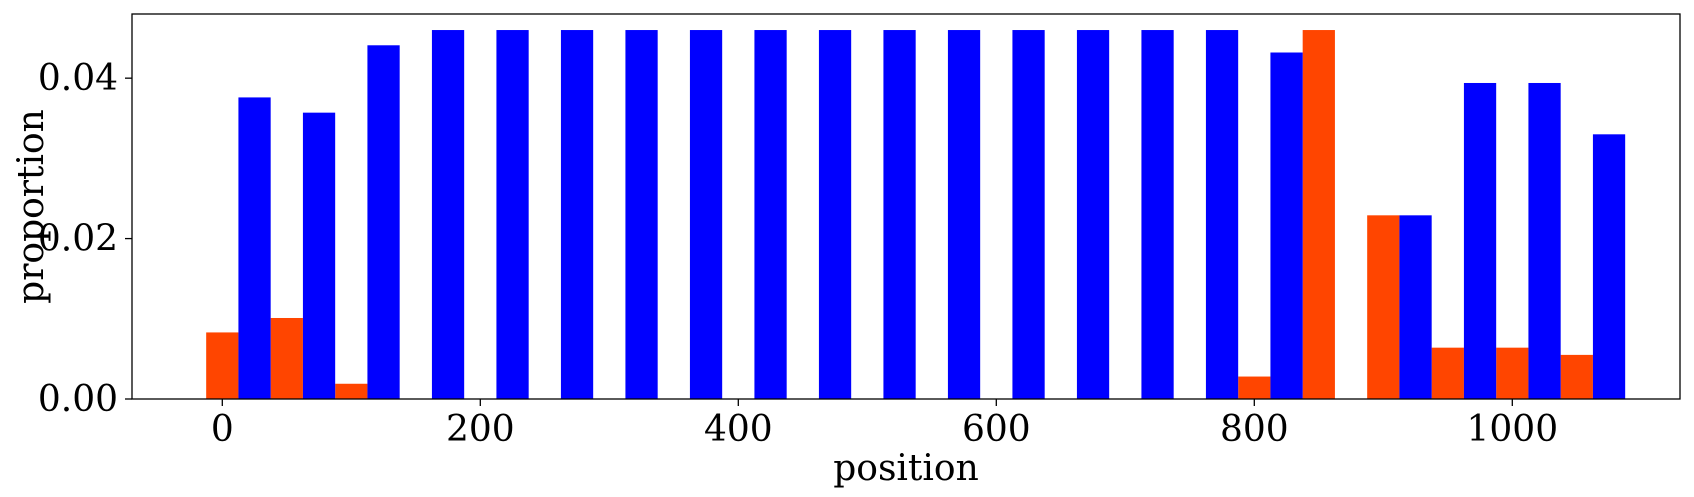  I want to click on x-tick-label: 1000, so click(1512, 429).